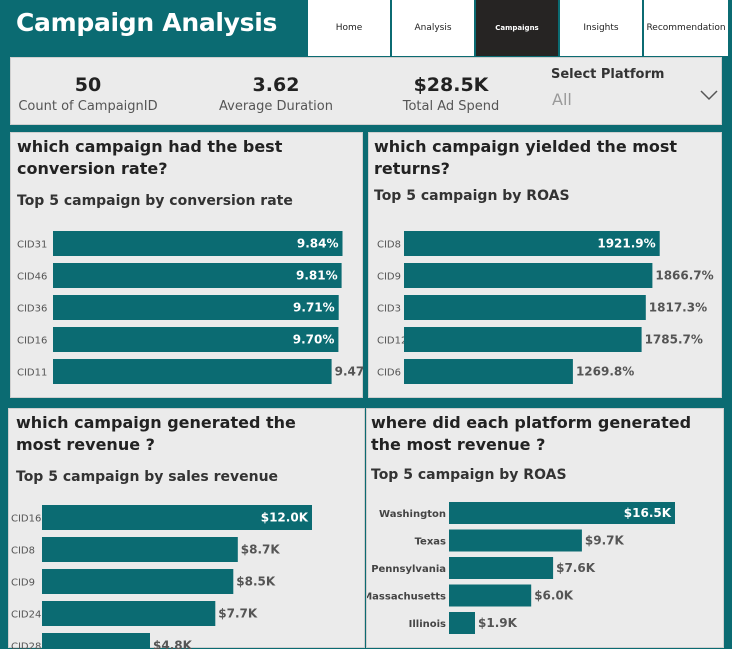 The width and height of the screenshot is (732, 649). What do you see at coordinates (451, 106) in the screenshot?
I see `kpi-label: Total Ad Spend` at bounding box center [451, 106].